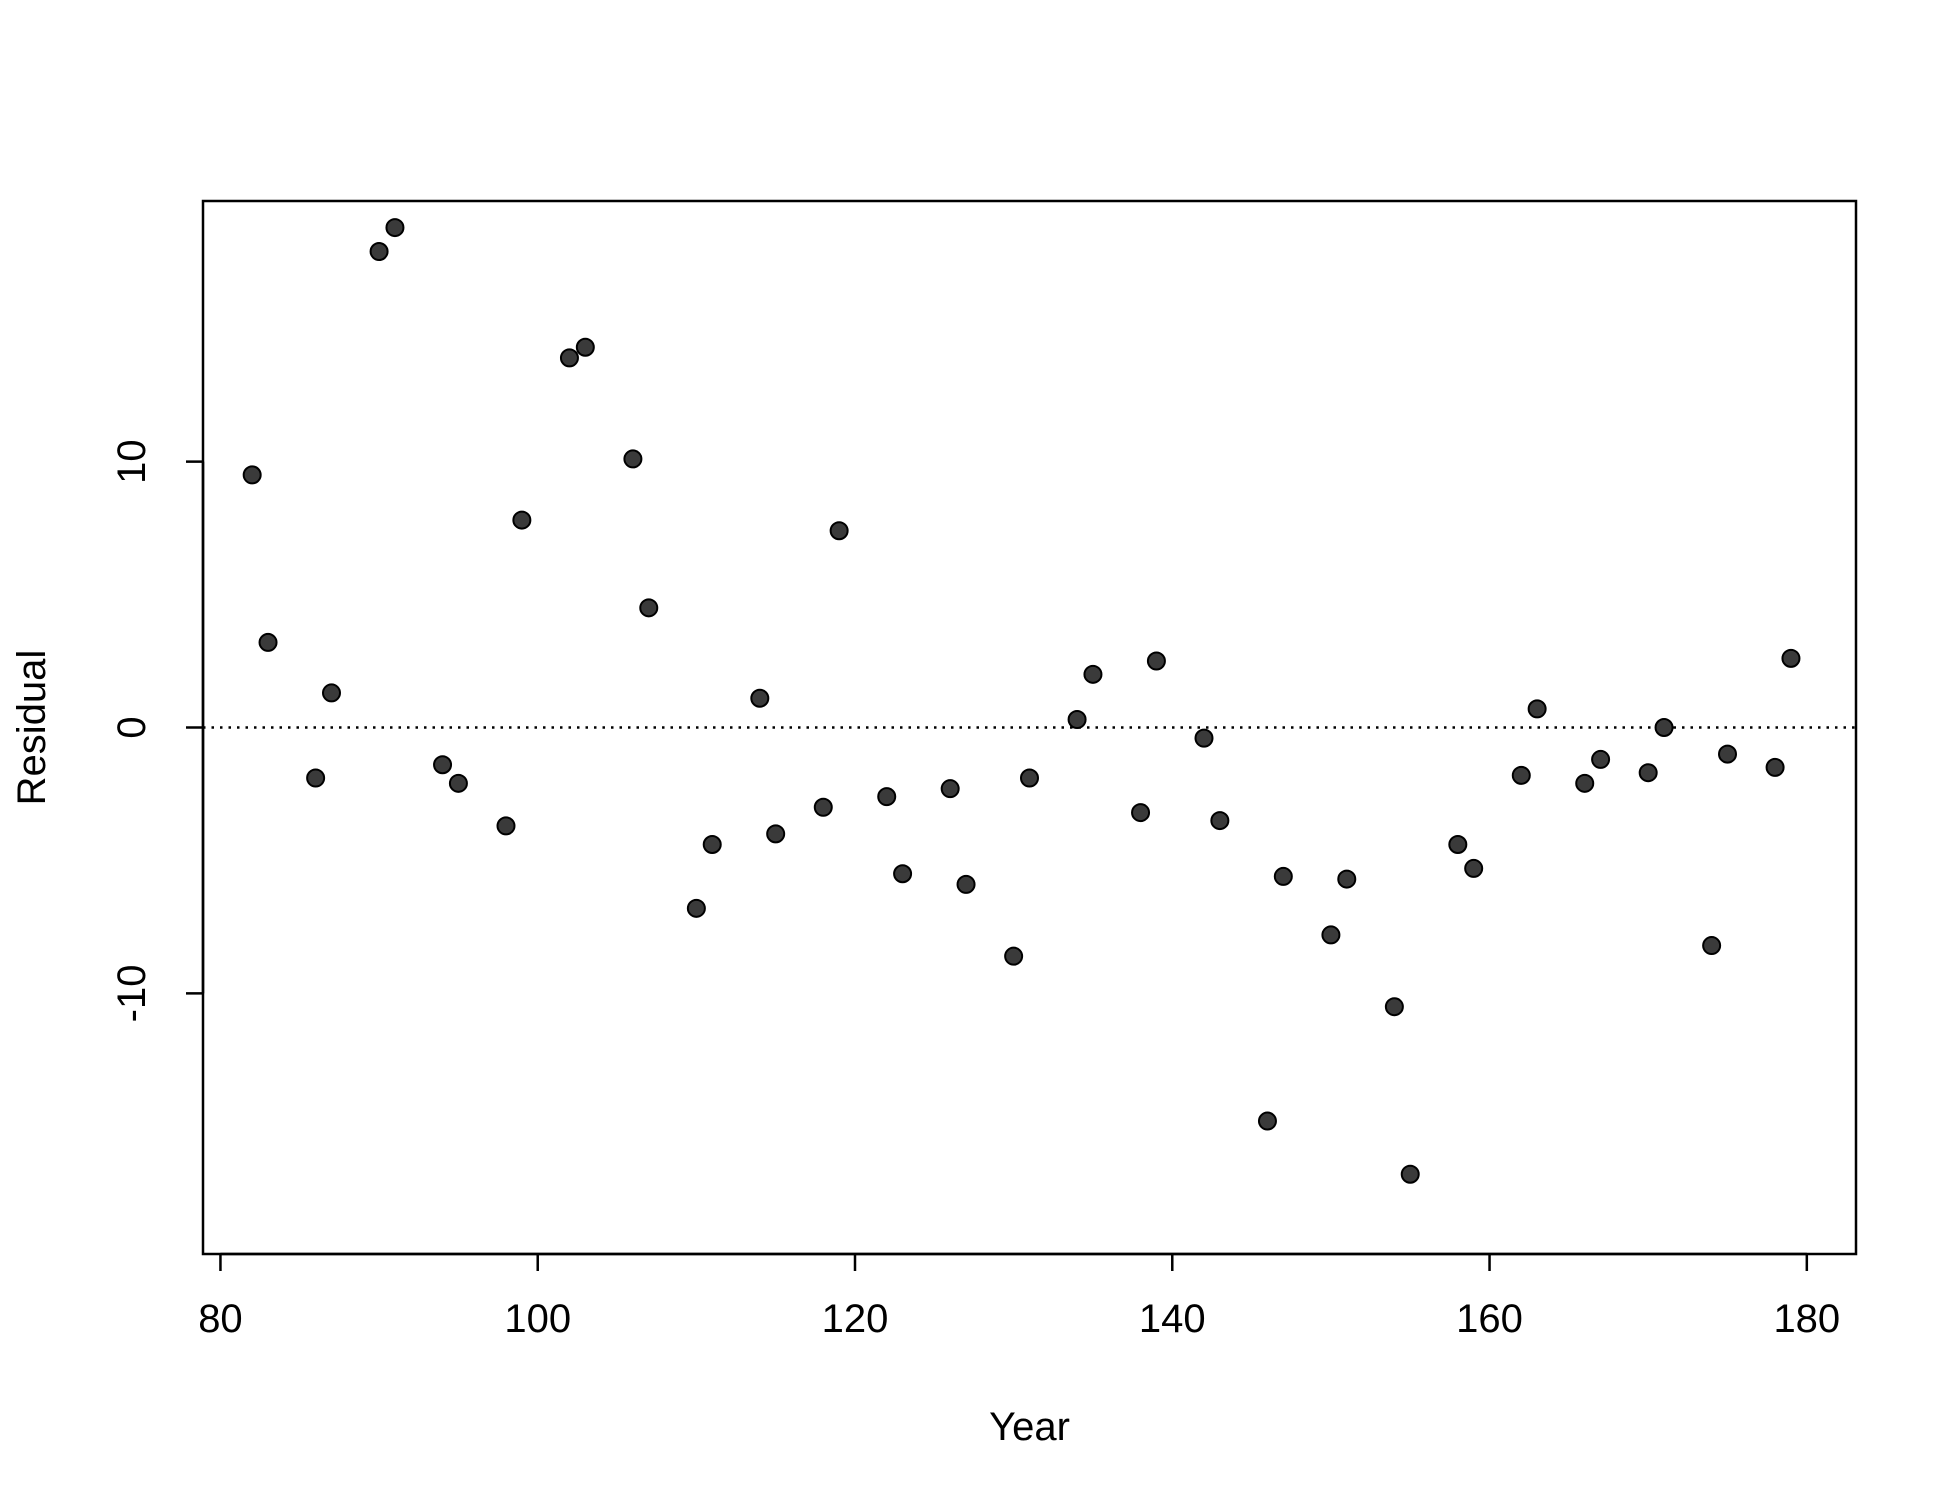  What do you see at coordinates (220, 1319) in the screenshot?
I see `x-tick-label: 80` at bounding box center [220, 1319].